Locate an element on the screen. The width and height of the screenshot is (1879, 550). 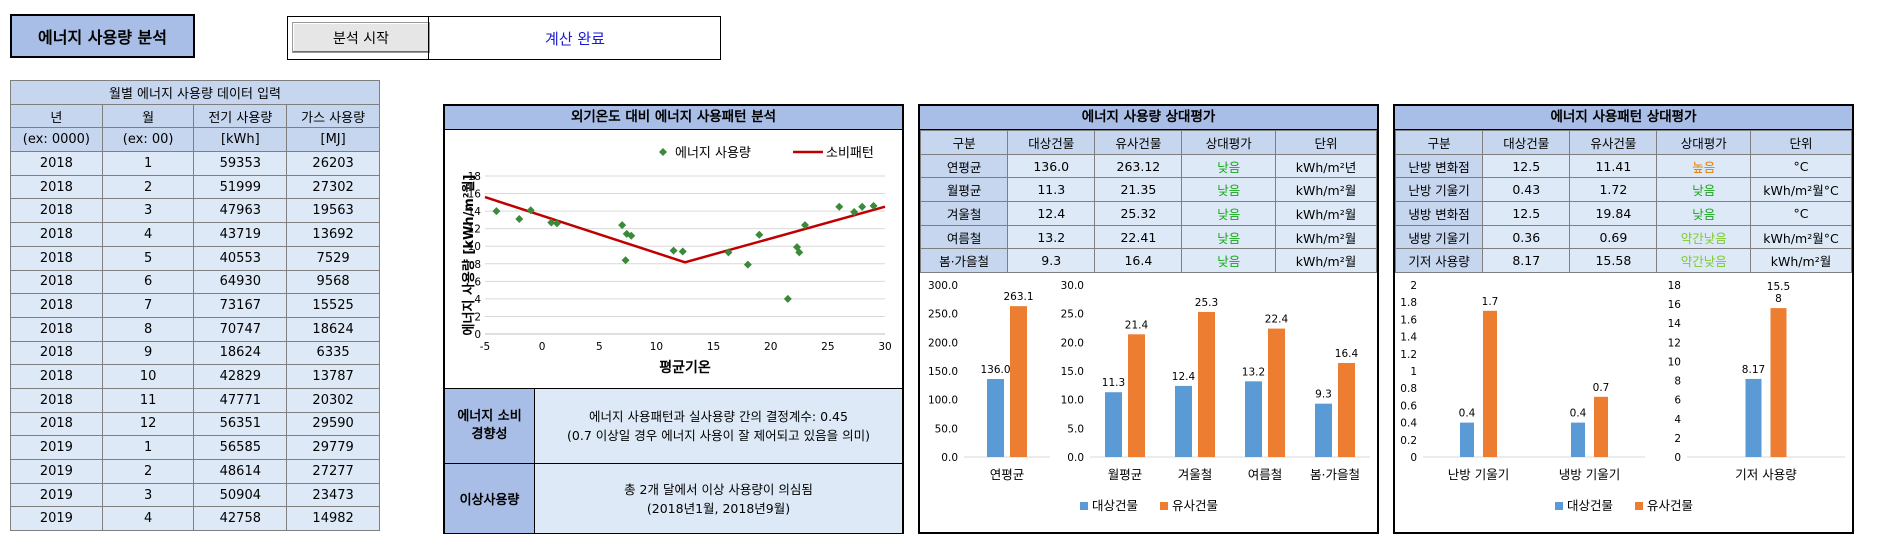
table-row: 2018 11 47771 20302 is located at coordinates (195, 400).